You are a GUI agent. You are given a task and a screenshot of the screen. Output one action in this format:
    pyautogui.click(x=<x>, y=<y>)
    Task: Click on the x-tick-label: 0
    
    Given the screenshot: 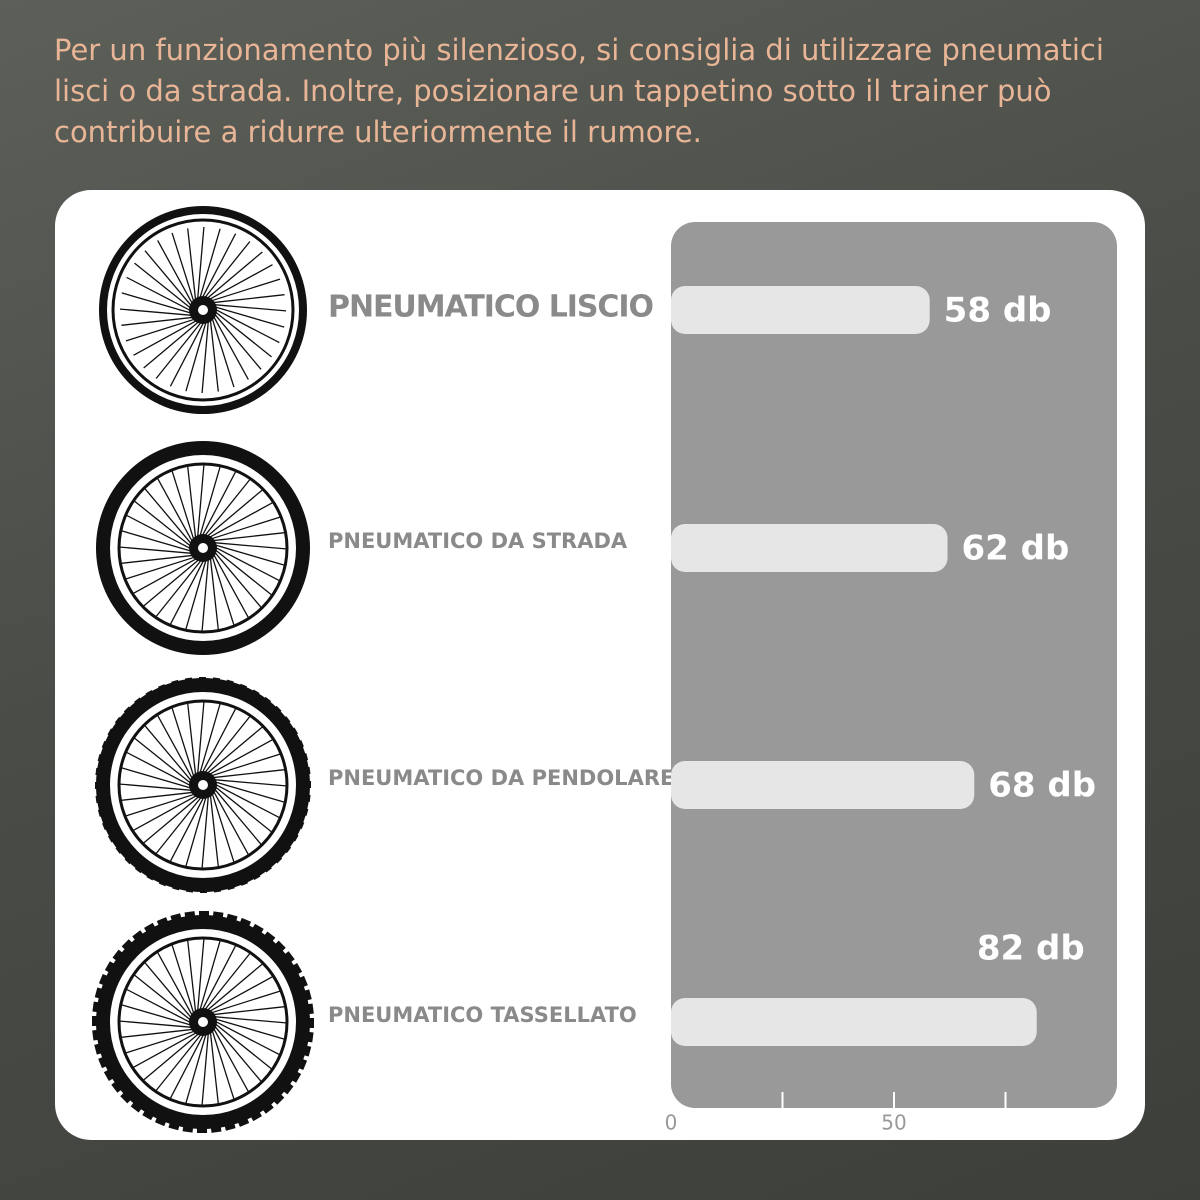 What is the action you would take?
    pyautogui.click(x=671, y=1123)
    